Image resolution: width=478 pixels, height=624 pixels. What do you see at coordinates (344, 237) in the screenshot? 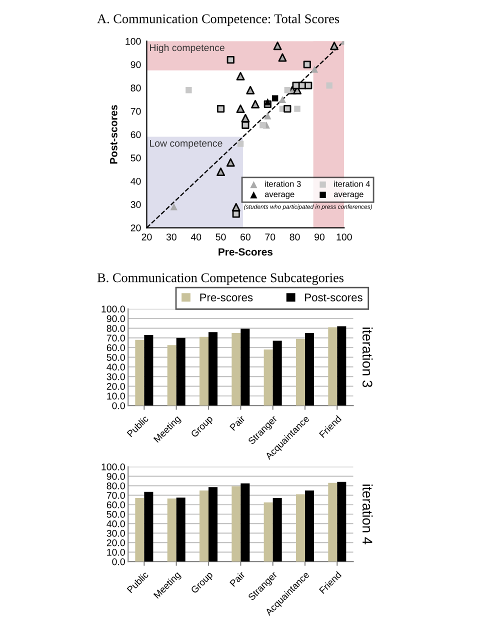
I see `x-tick-label: 100` at bounding box center [344, 237].